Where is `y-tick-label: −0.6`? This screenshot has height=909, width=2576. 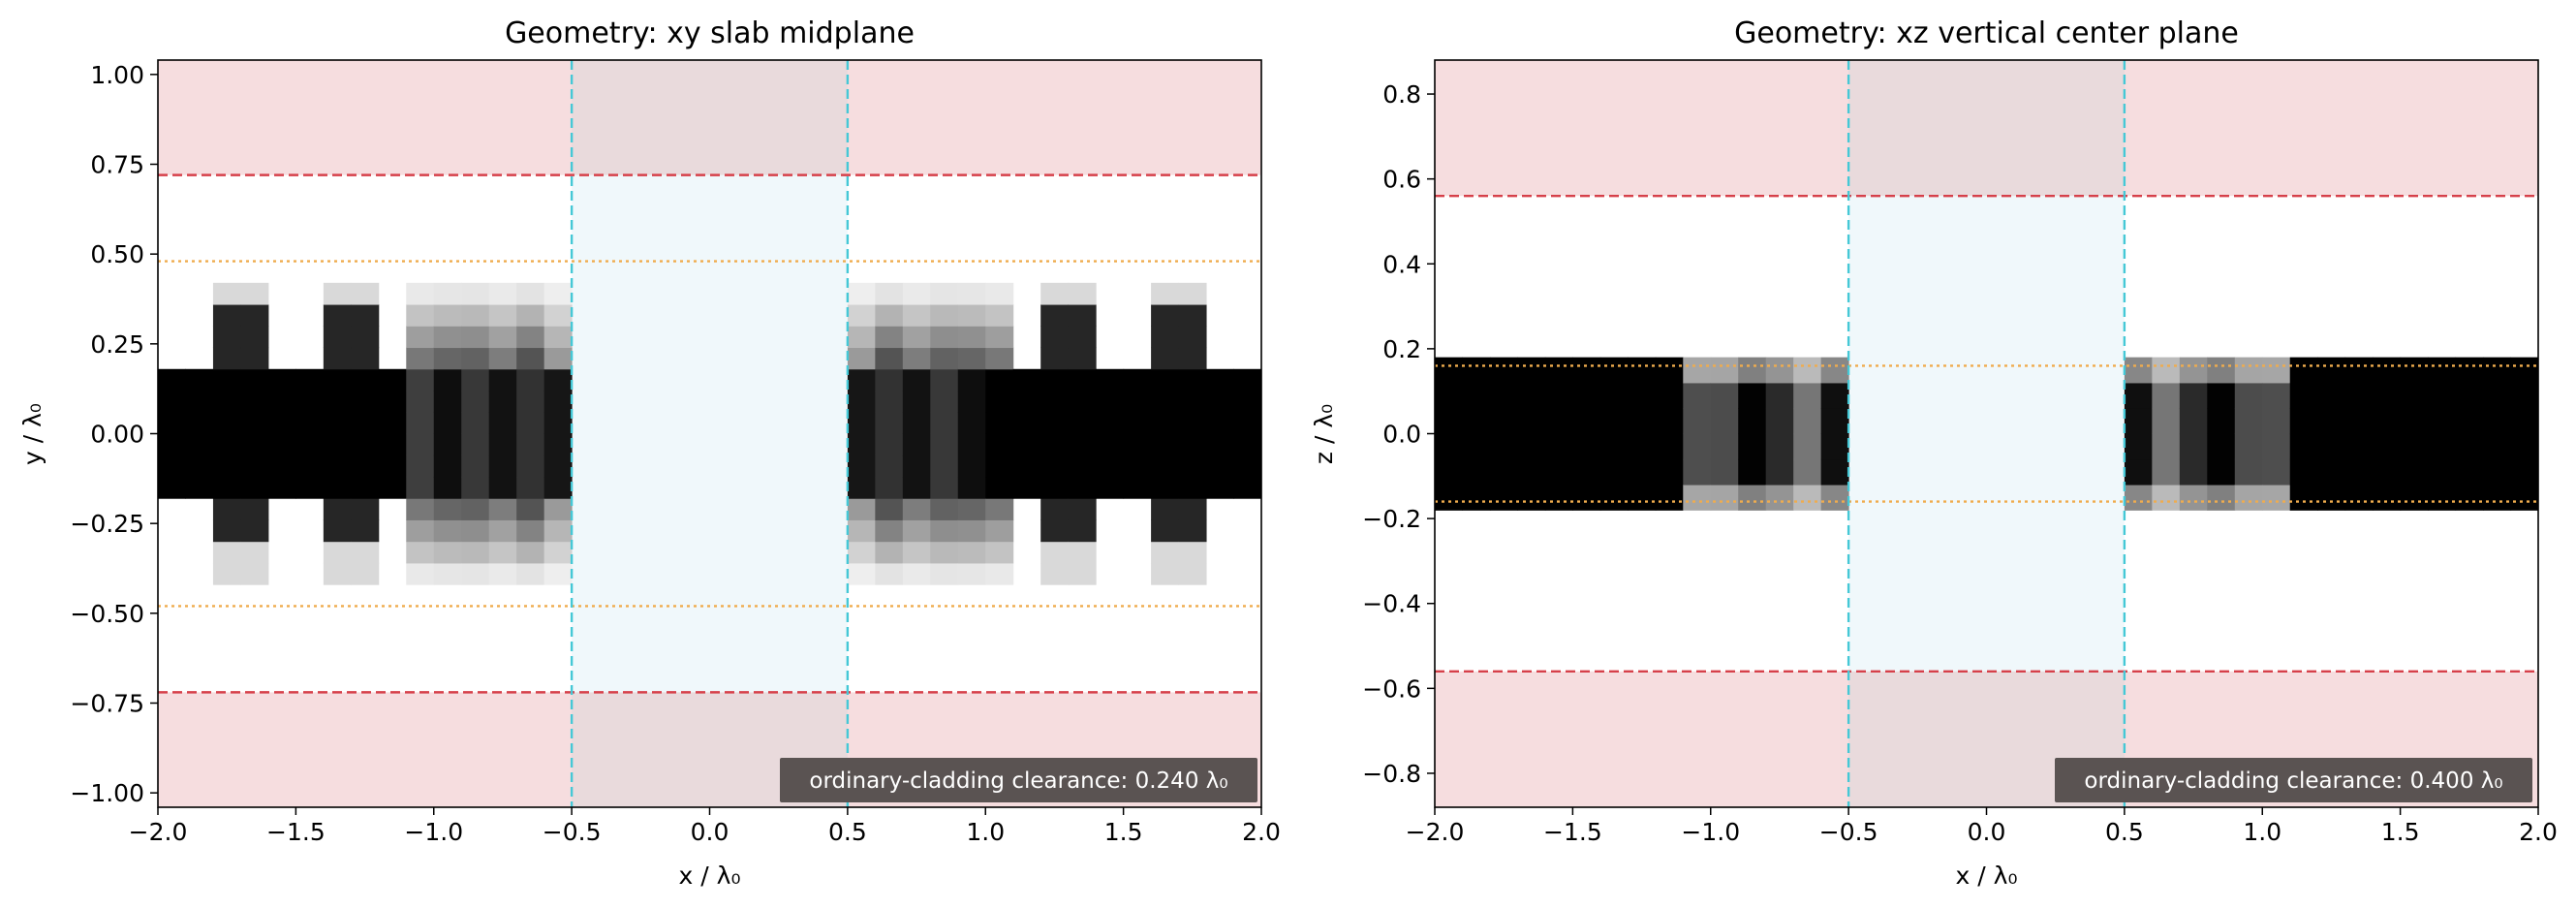
y-tick-label: −0.6 is located at coordinates (1391, 688).